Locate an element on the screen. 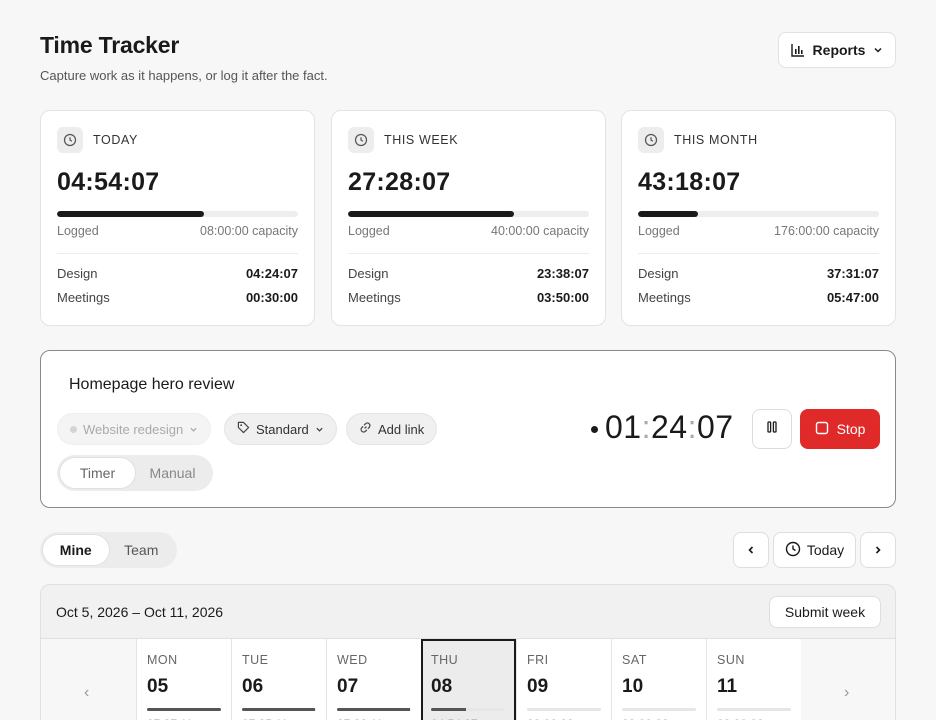 This screenshot has width=936, height=720. day-name: SAT is located at coordinates (634, 660).